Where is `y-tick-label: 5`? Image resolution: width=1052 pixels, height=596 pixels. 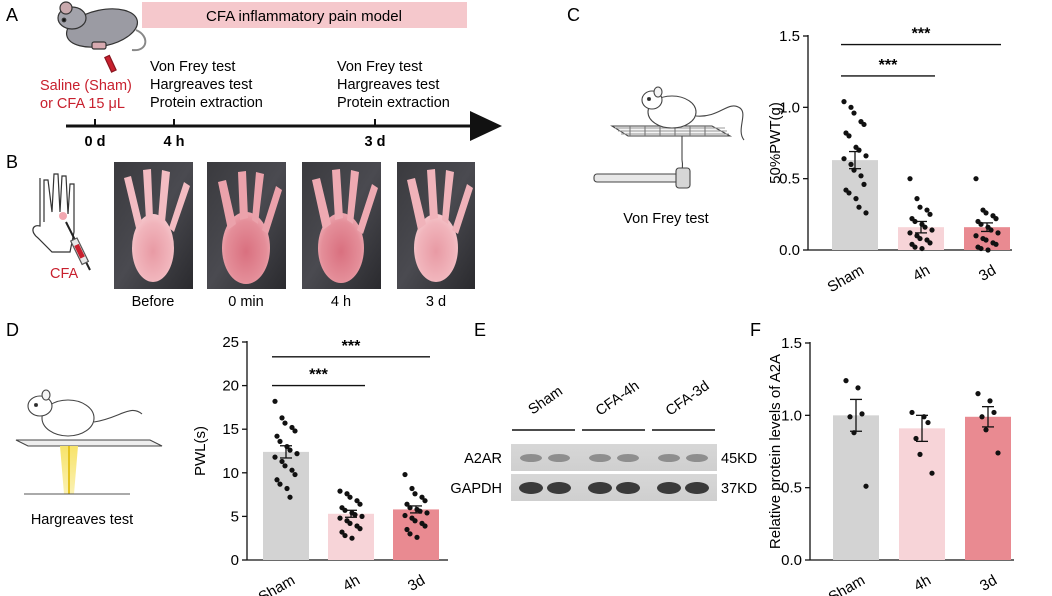 y-tick-label: 5 is located at coordinates (235, 516).